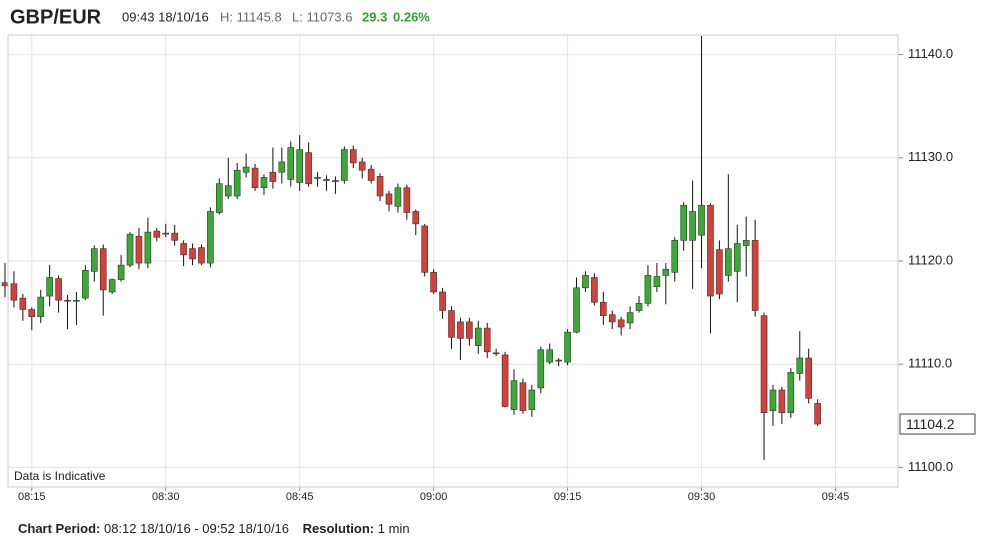 Image resolution: width=985 pixels, height=544 pixels. I want to click on x-tick-label: 09:30, so click(702, 497).